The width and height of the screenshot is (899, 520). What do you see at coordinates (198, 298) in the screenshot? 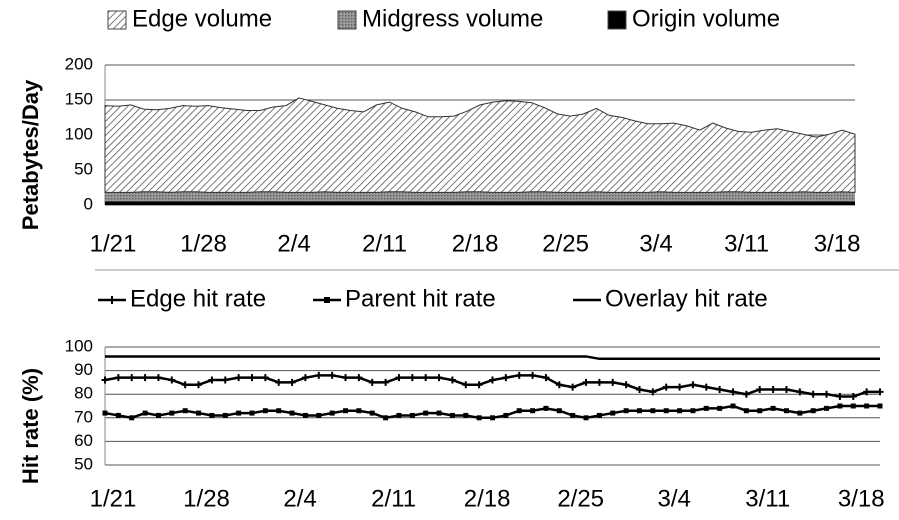
I see `legend-label: Edge hit rate` at bounding box center [198, 298].